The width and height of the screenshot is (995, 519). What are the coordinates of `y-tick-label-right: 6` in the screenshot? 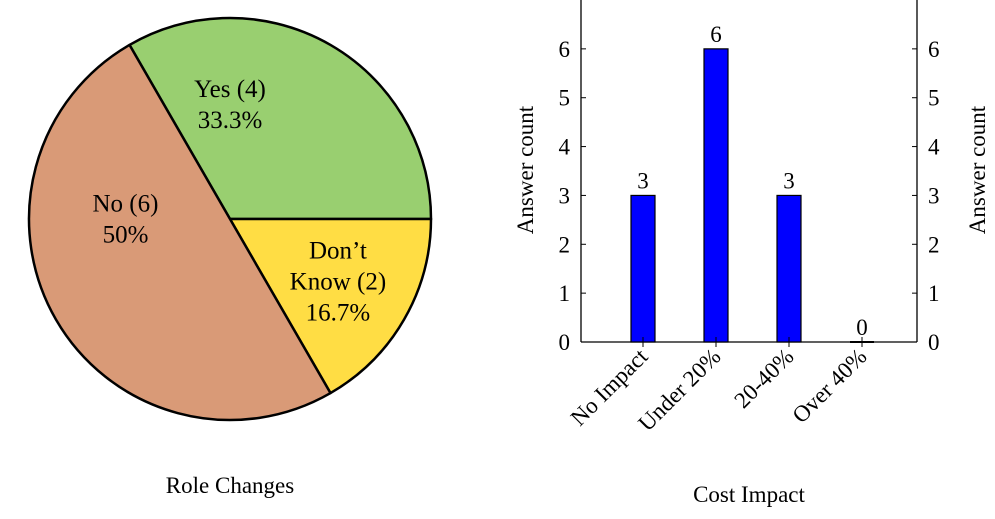 It's located at (934, 49).